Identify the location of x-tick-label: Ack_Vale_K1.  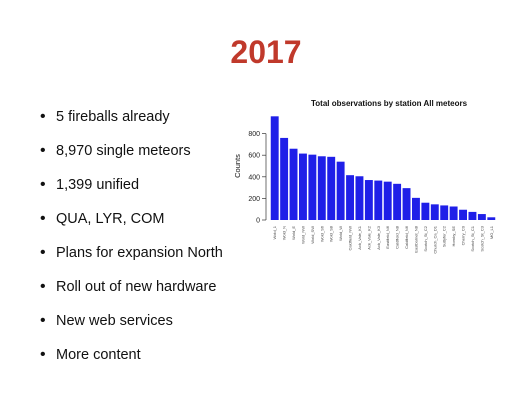
(359, 237).